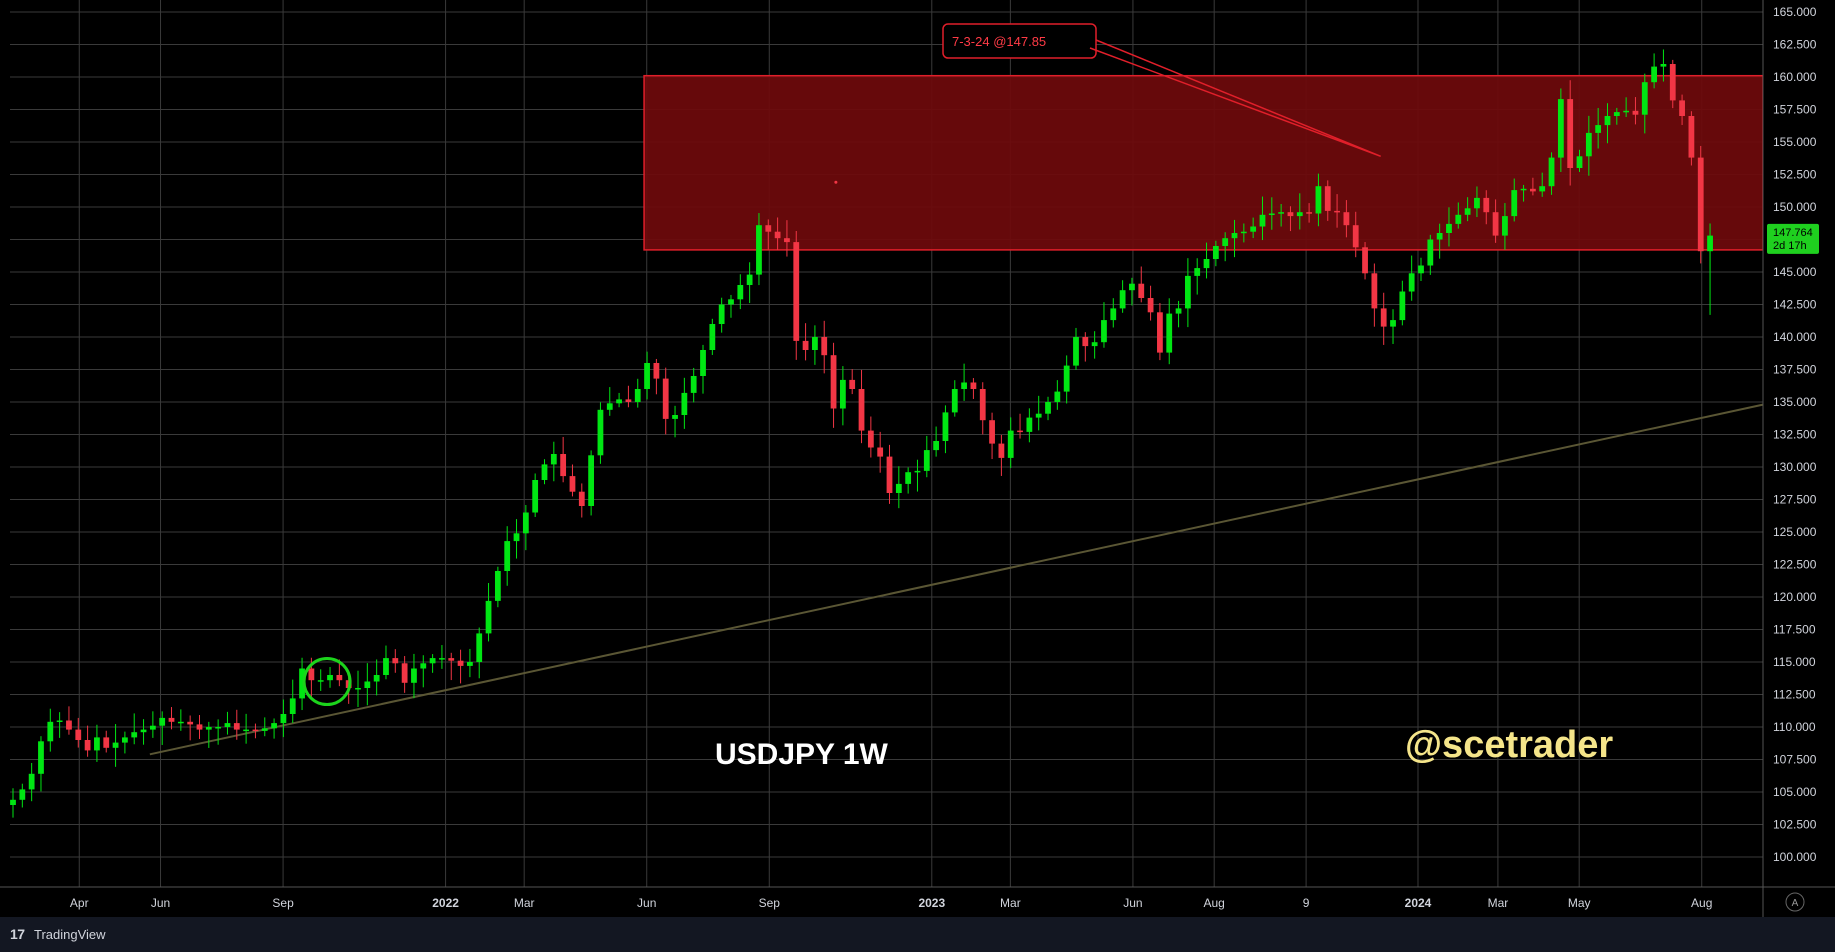  Describe the element at coordinates (1795, 12) in the screenshot. I see `y-tick-label: 165.000` at that location.